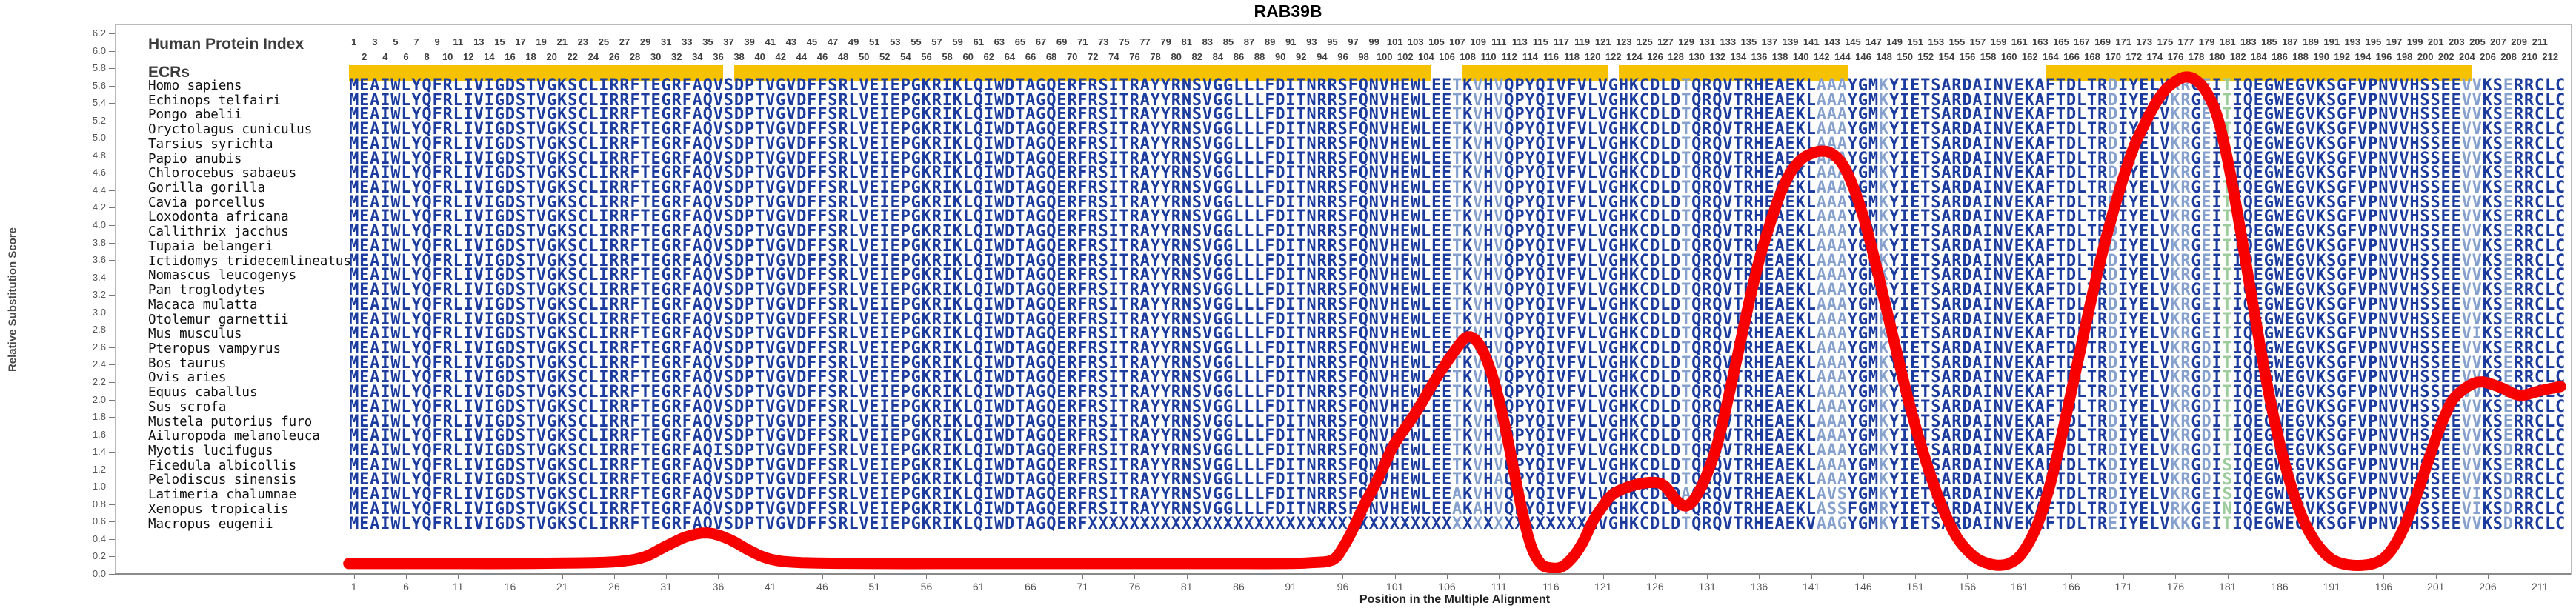  I want to click on column-number: 8, so click(427, 57).